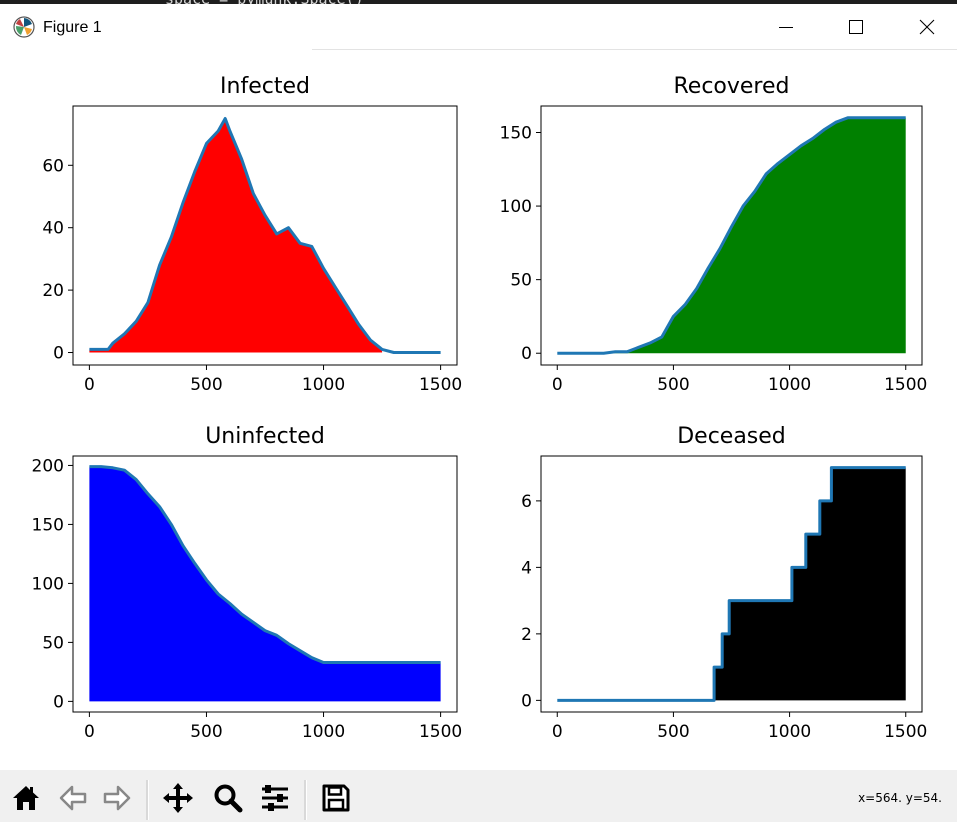  I want to click on uninfected-ytick-label: 0, so click(58, 702).